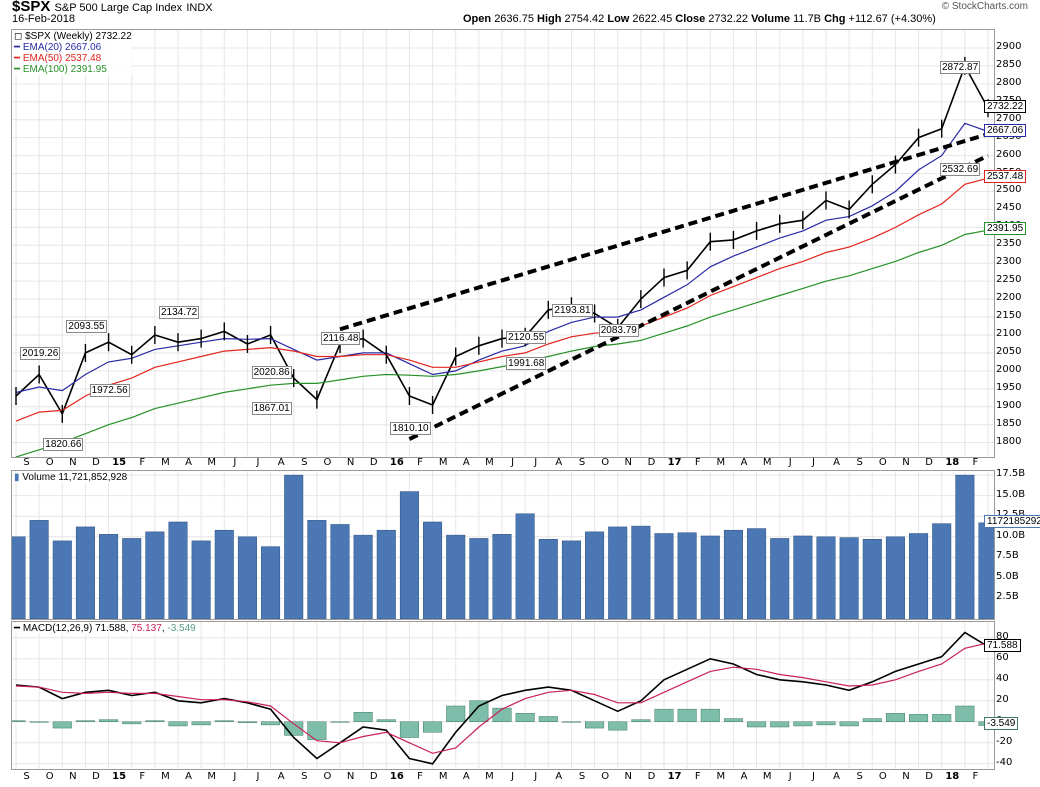  I want to click on symbol-title: $SPX S&P 500 Large Cap Index INDX, so click(112, 7).